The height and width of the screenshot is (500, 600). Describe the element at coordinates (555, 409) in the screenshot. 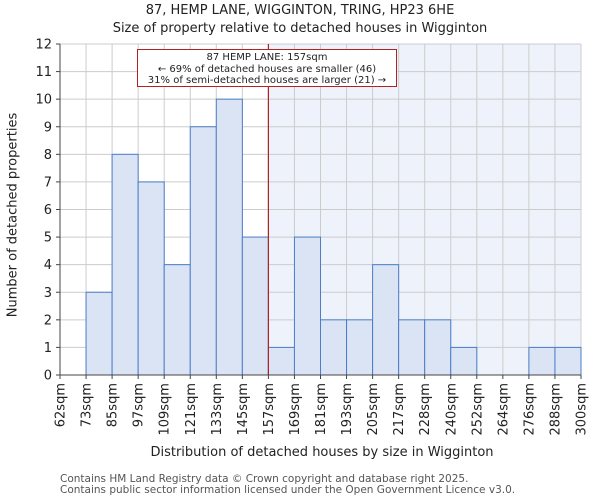

I see `x-tick-label: 288sqm` at that location.